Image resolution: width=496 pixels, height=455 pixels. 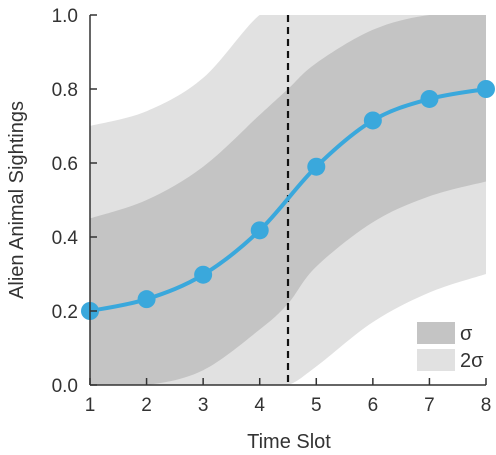 I want to click on legend: σ 2σ, so click(x=450, y=347).